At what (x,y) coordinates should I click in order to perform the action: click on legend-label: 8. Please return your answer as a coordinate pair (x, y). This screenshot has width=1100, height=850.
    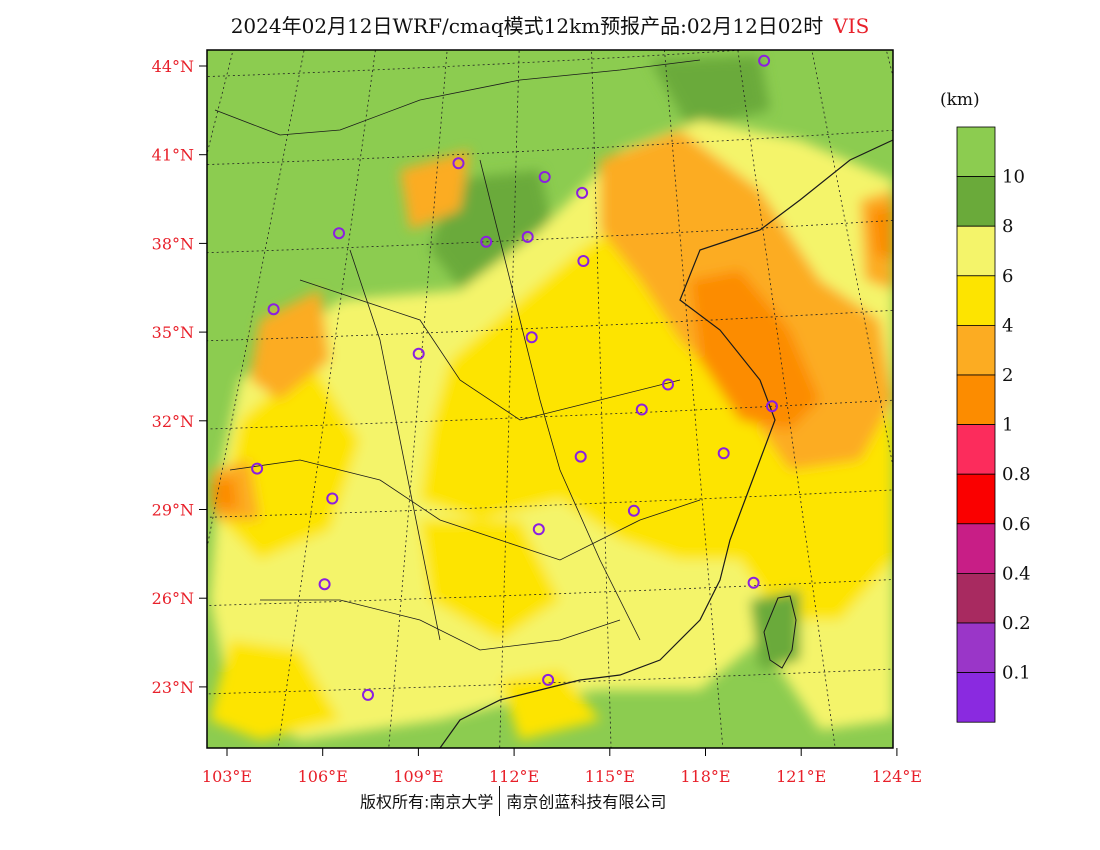
    Looking at the image, I should click on (1007, 226).